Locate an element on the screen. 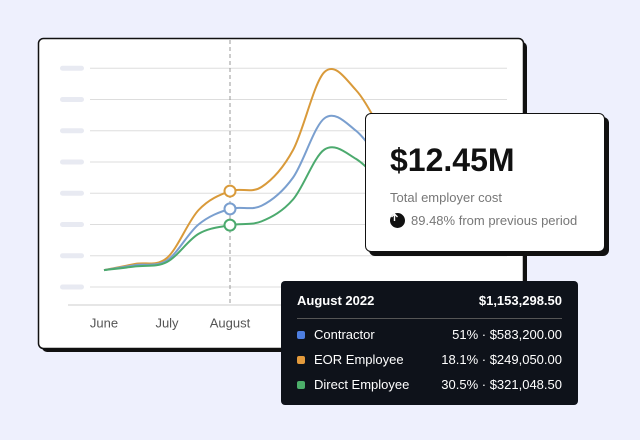 This screenshot has height=440, width=640. row-detail: 30.5% · $321,048.50 is located at coordinates (501, 384).